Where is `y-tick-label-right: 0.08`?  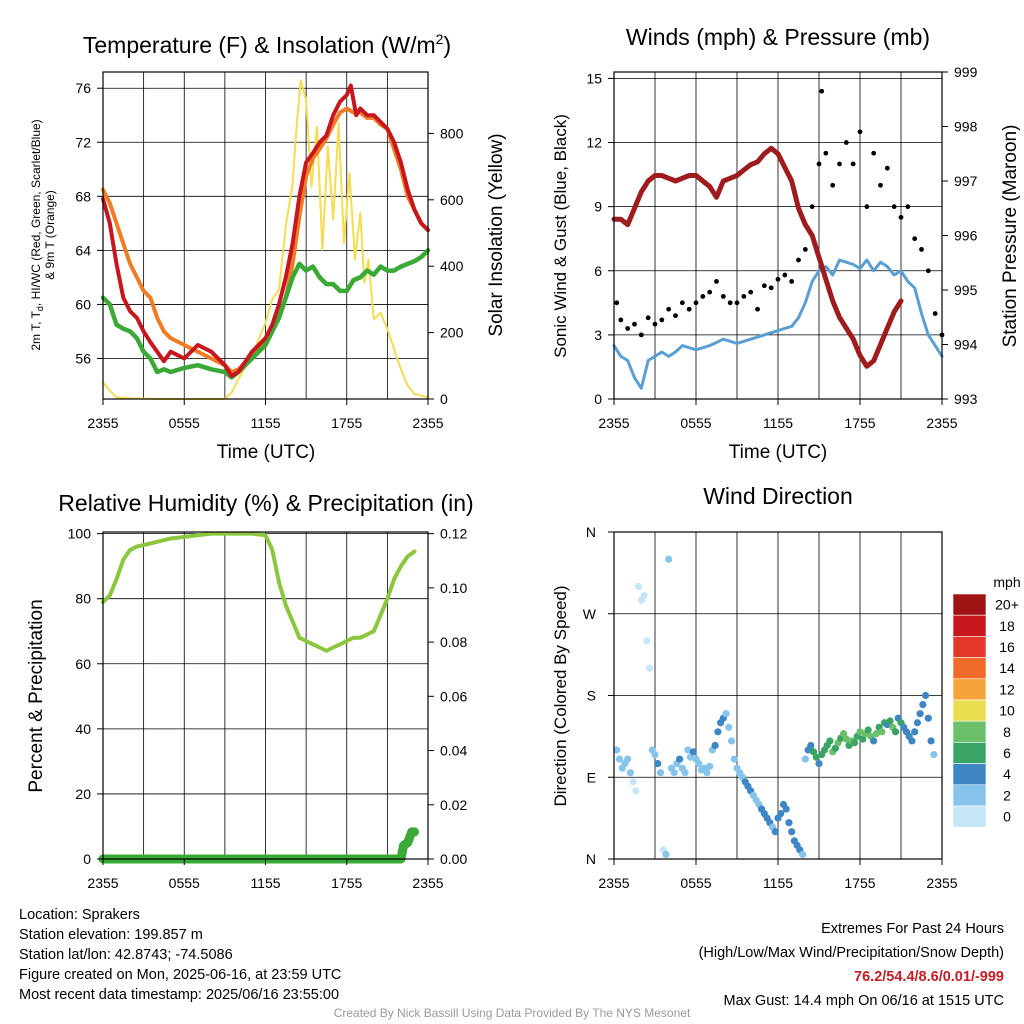 y-tick-label-right: 0.08 is located at coordinates (453, 642).